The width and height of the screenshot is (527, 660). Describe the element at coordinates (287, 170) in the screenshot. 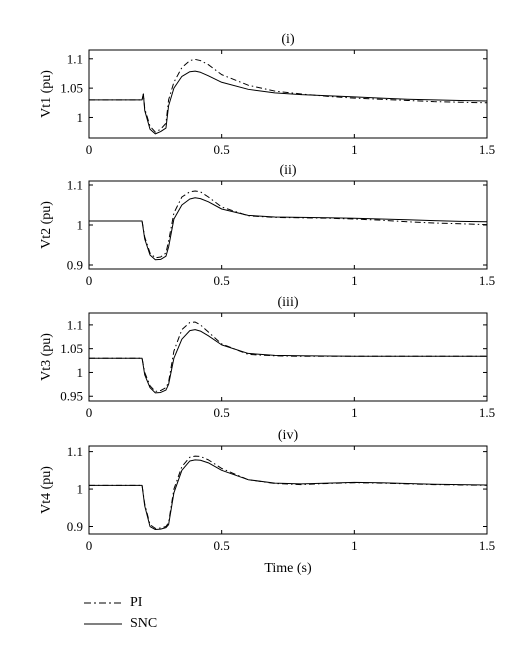

I see `subplot-title: (ii)` at that location.